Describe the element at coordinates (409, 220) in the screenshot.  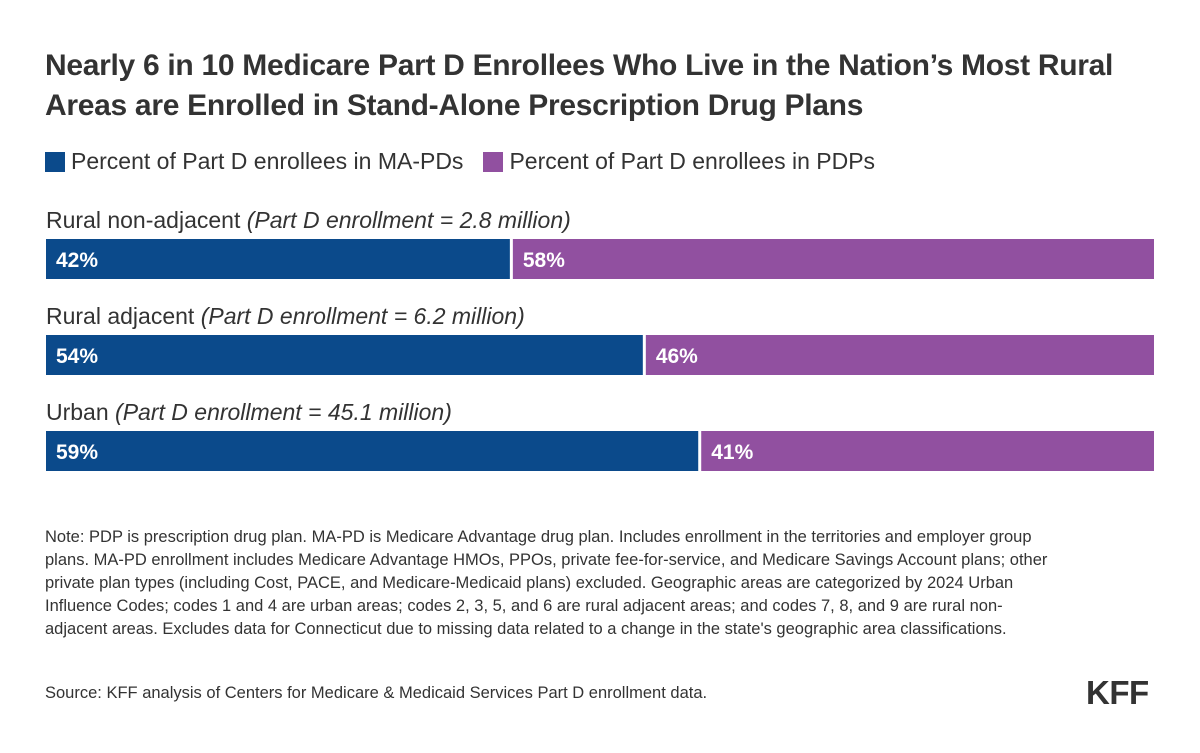
I see `category-detail: (Part D enrollment = 2.8 million)` at that location.